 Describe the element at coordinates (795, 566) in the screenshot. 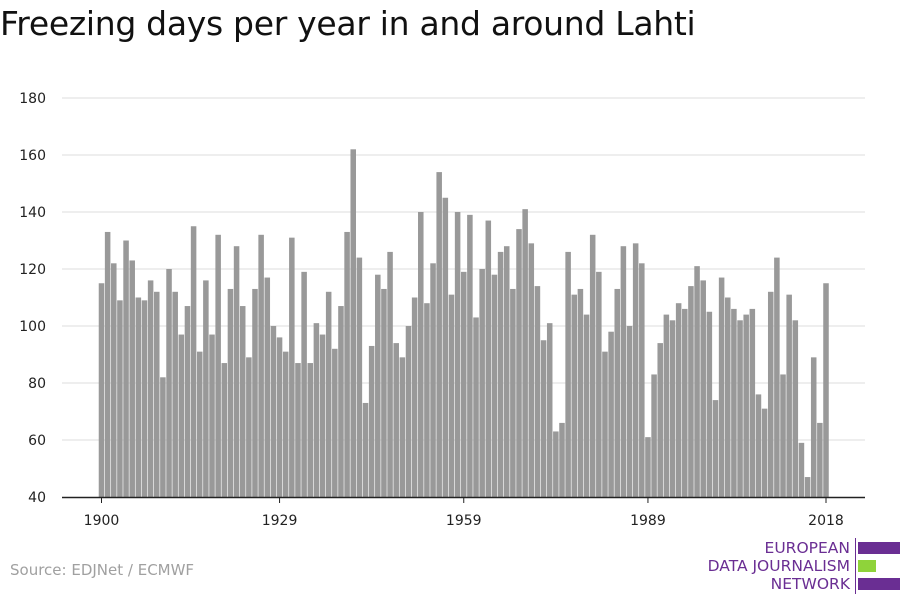

I see `edjnet-logo: EUROPEAN DATA JOURNALISM NETWORK` at that location.